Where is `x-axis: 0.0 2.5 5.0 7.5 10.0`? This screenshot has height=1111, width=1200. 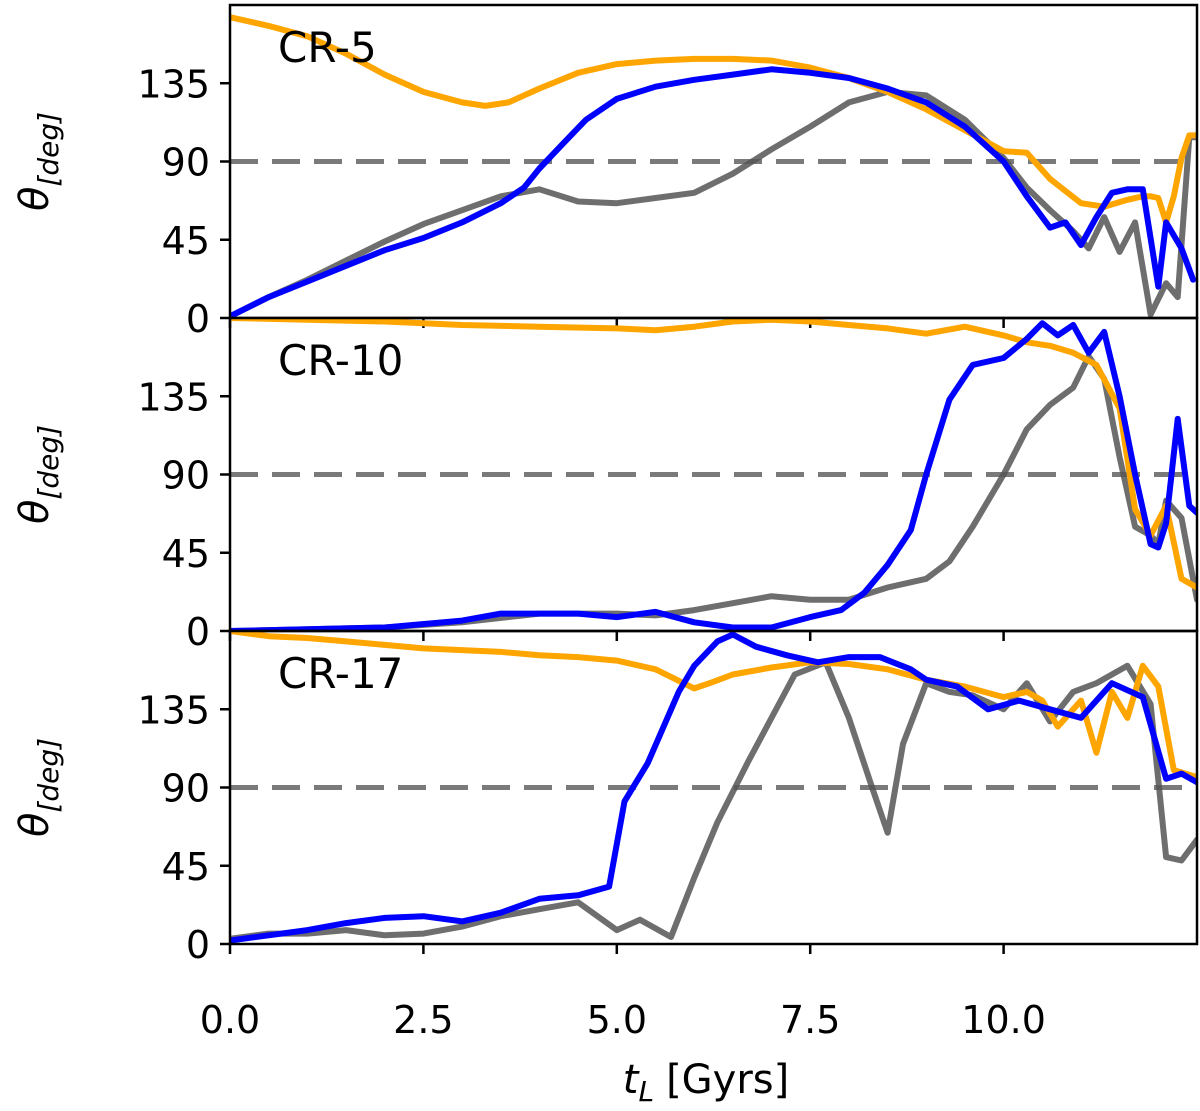 x-axis: 0.0 2.5 5.0 7.5 10.0 is located at coordinates (623, 1020).